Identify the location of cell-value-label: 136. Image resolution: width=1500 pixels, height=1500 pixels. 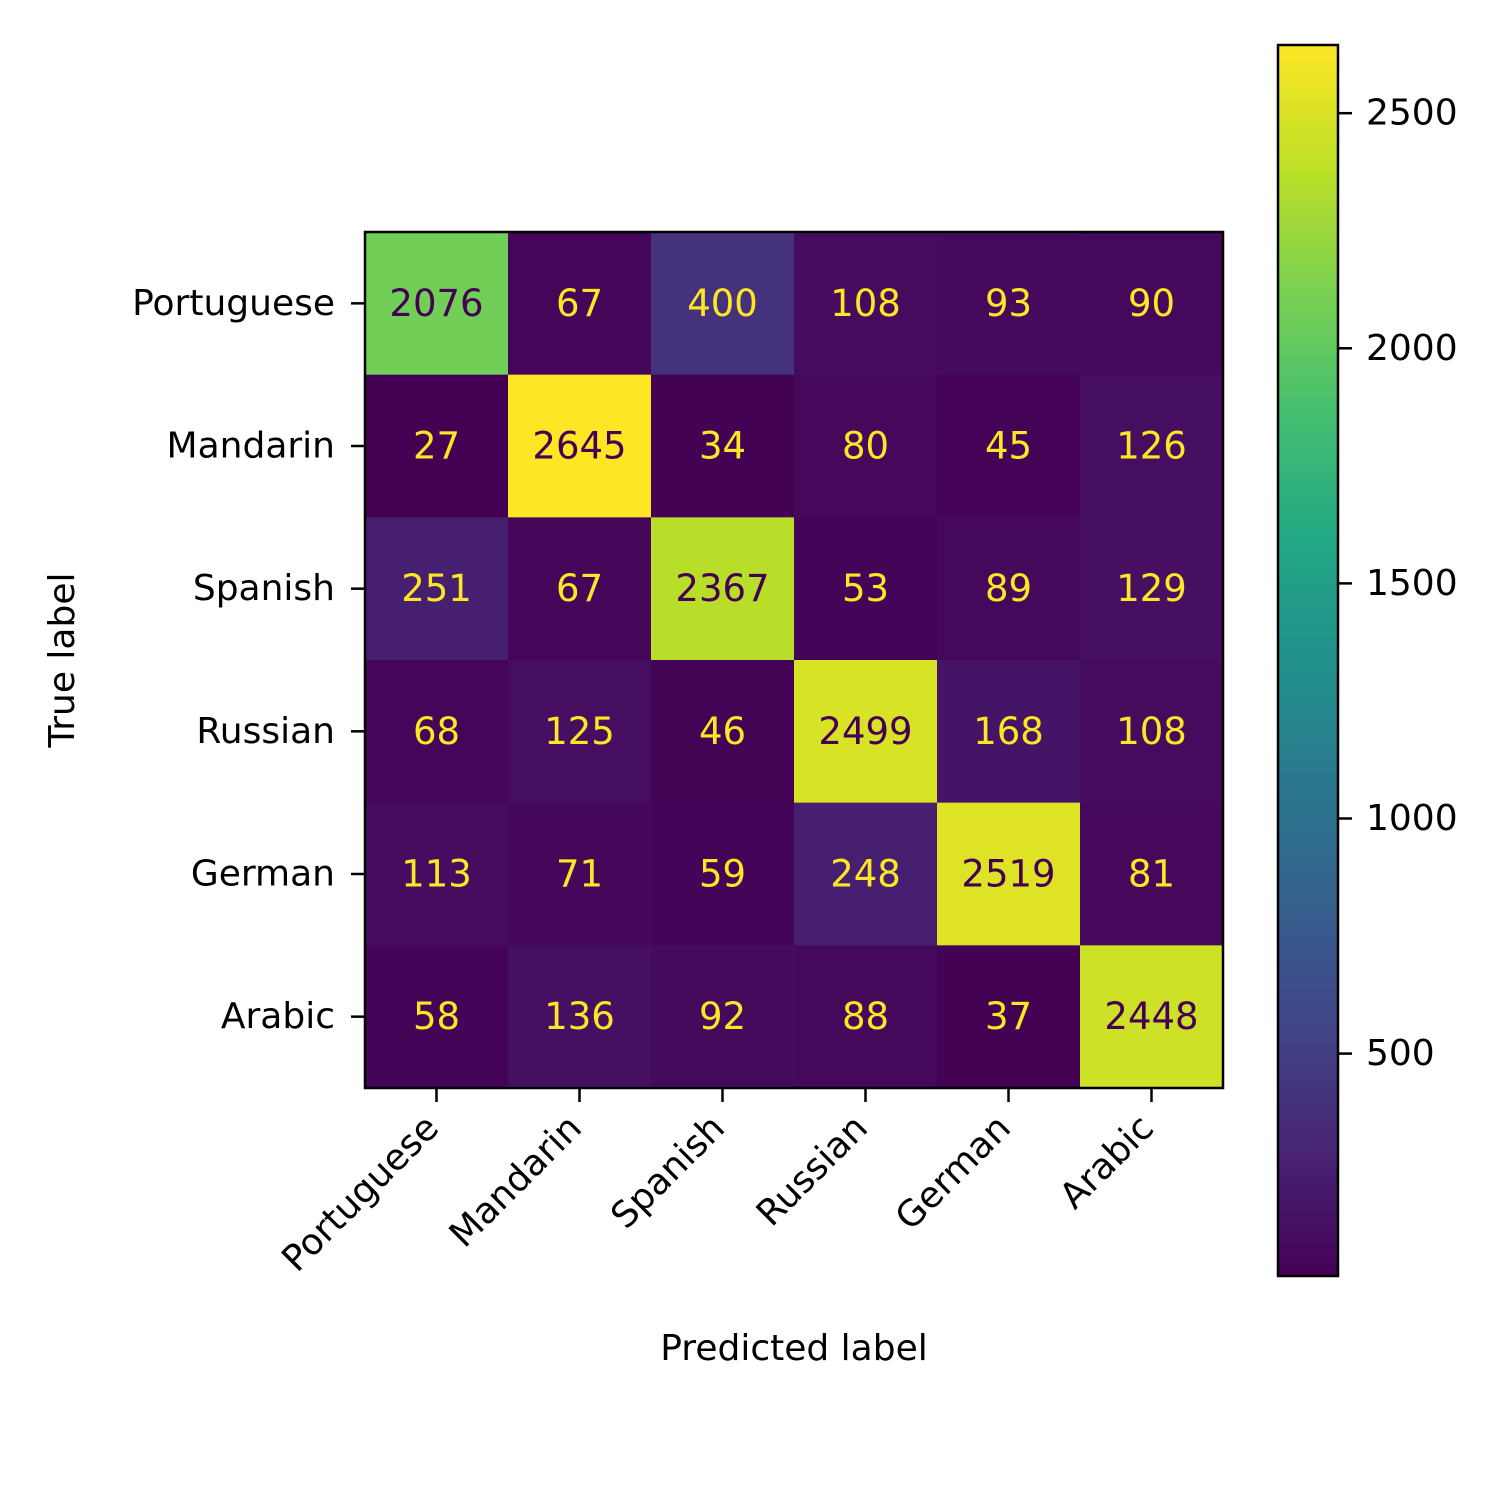
(579, 1016).